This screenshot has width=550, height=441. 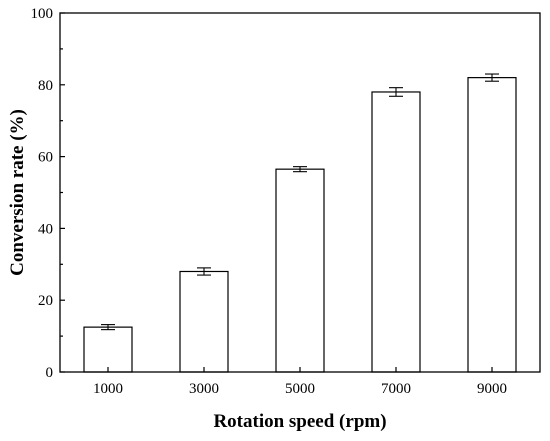 I want to click on y-axis: 0 20 40 60 80 100, so click(x=48, y=193).